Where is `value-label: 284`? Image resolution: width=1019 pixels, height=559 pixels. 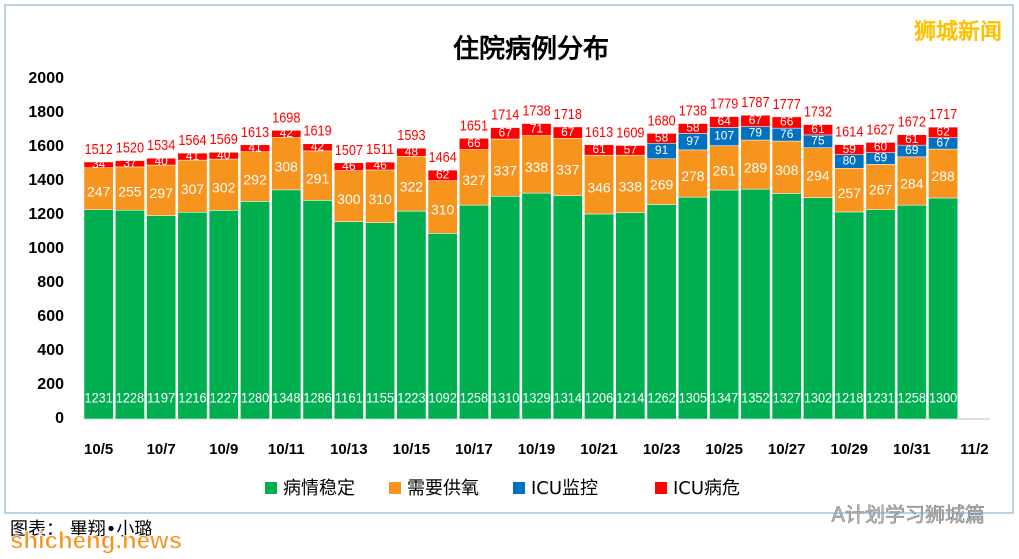
value-label: 284 is located at coordinates (912, 184).